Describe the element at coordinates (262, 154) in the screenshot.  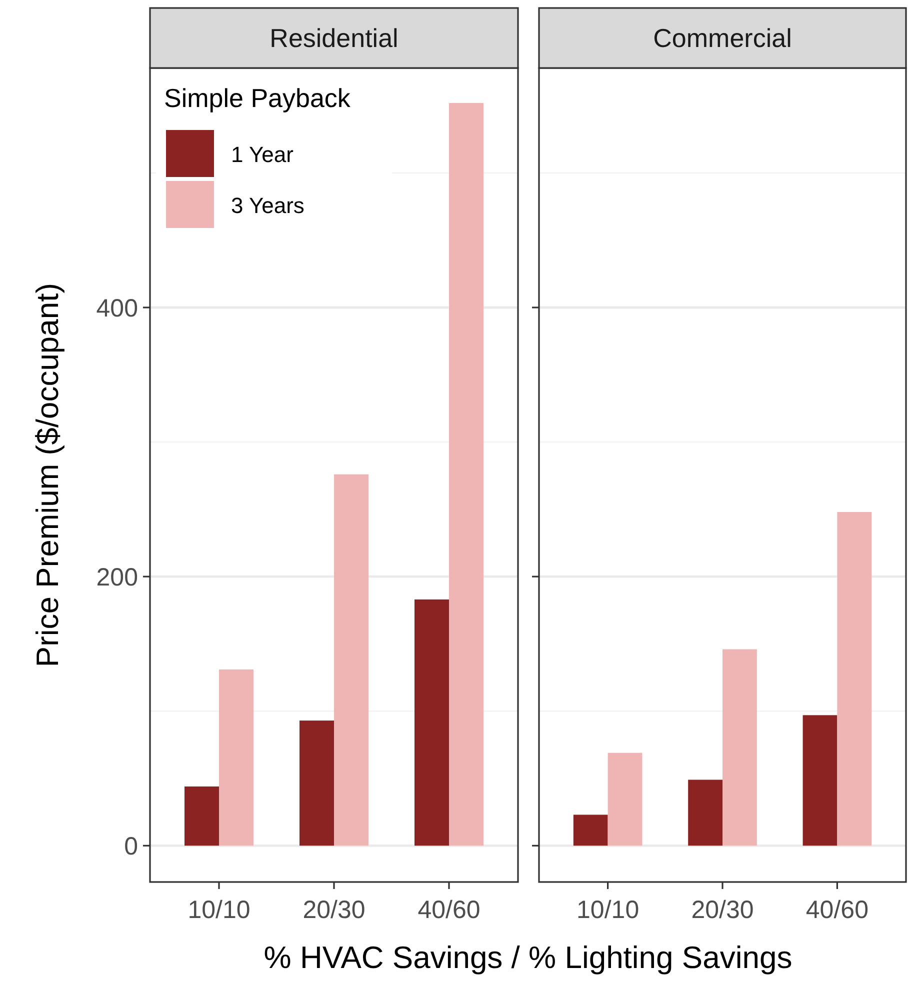
I see `legend-label: 1 Year` at that location.